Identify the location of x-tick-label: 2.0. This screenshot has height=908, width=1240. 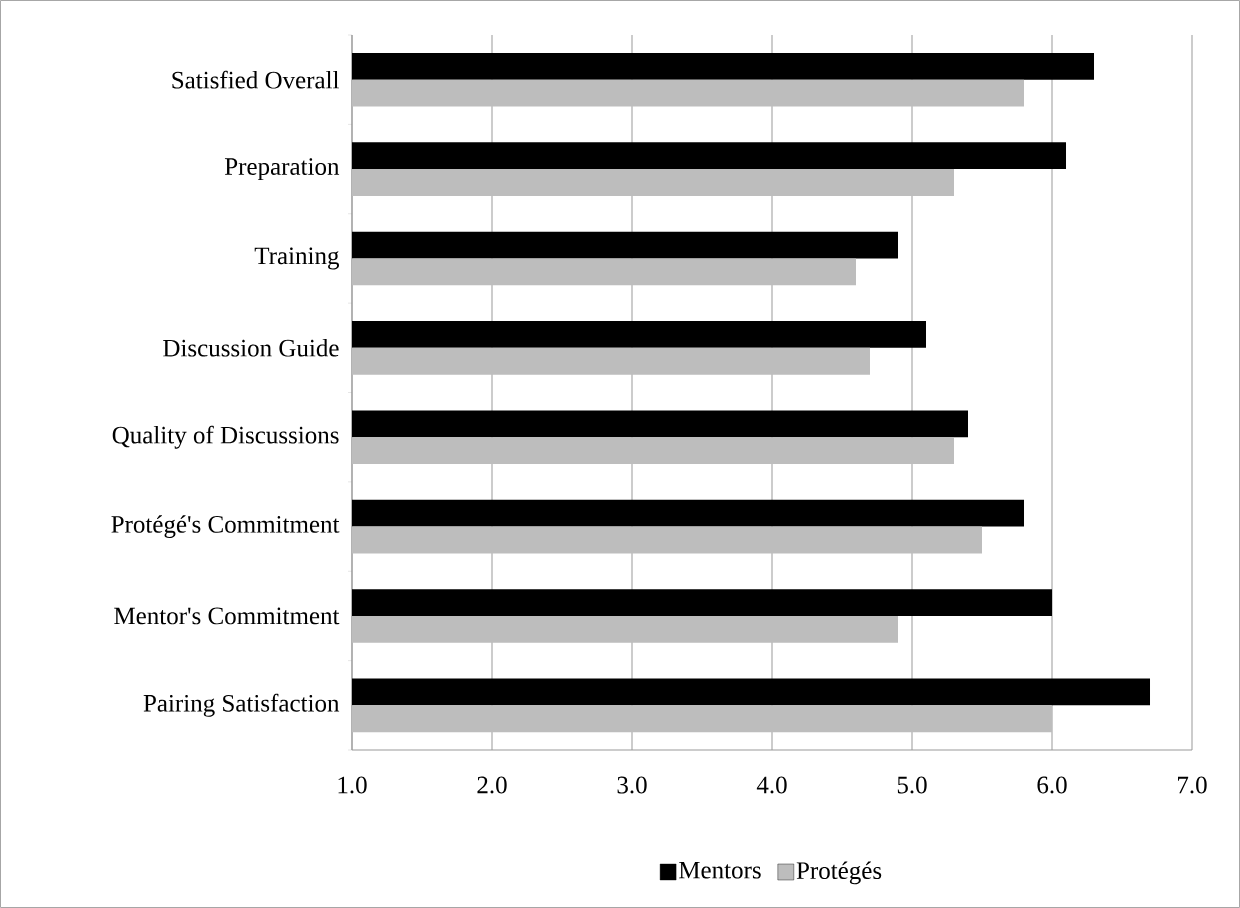
(492, 785).